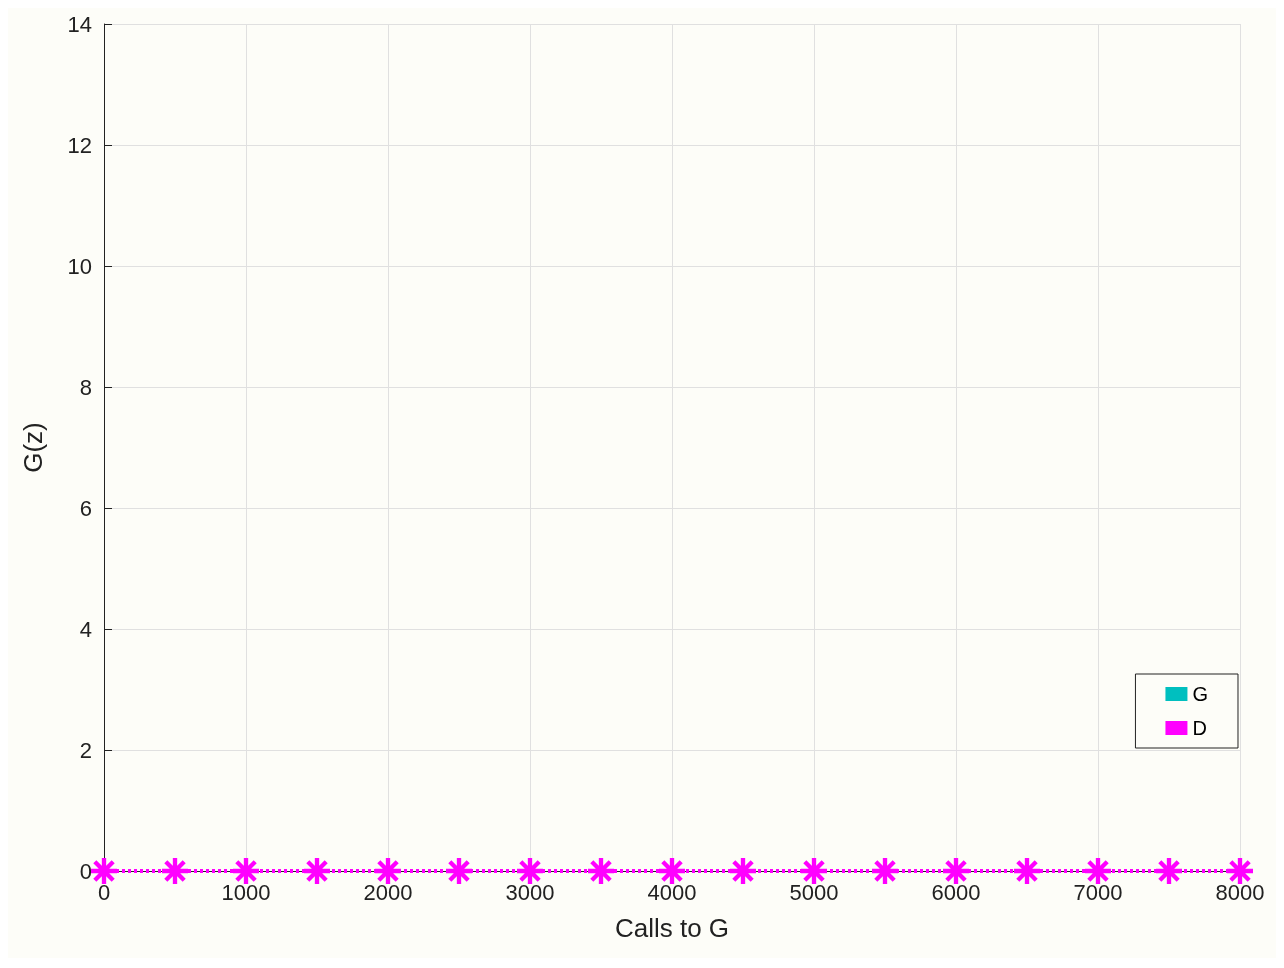 The height and width of the screenshot is (968, 1284). What do you see at coordinates (85, 508) in the screenshot?
I see `y-tick-label: 6` at bounding box center [85, 508].